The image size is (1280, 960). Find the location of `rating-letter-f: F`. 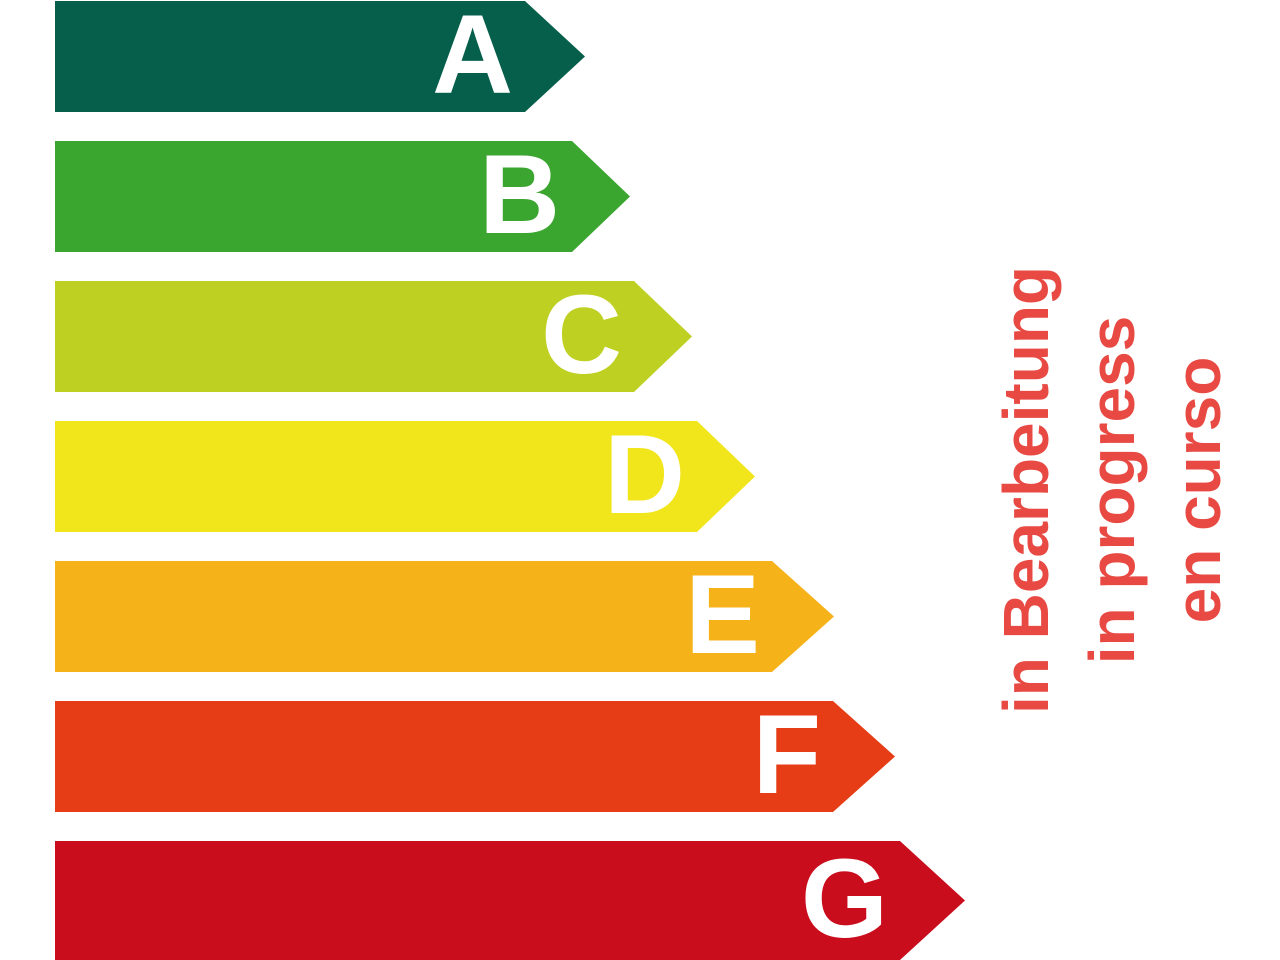

rating-letter-f: F is located at coordinates (786, 754).